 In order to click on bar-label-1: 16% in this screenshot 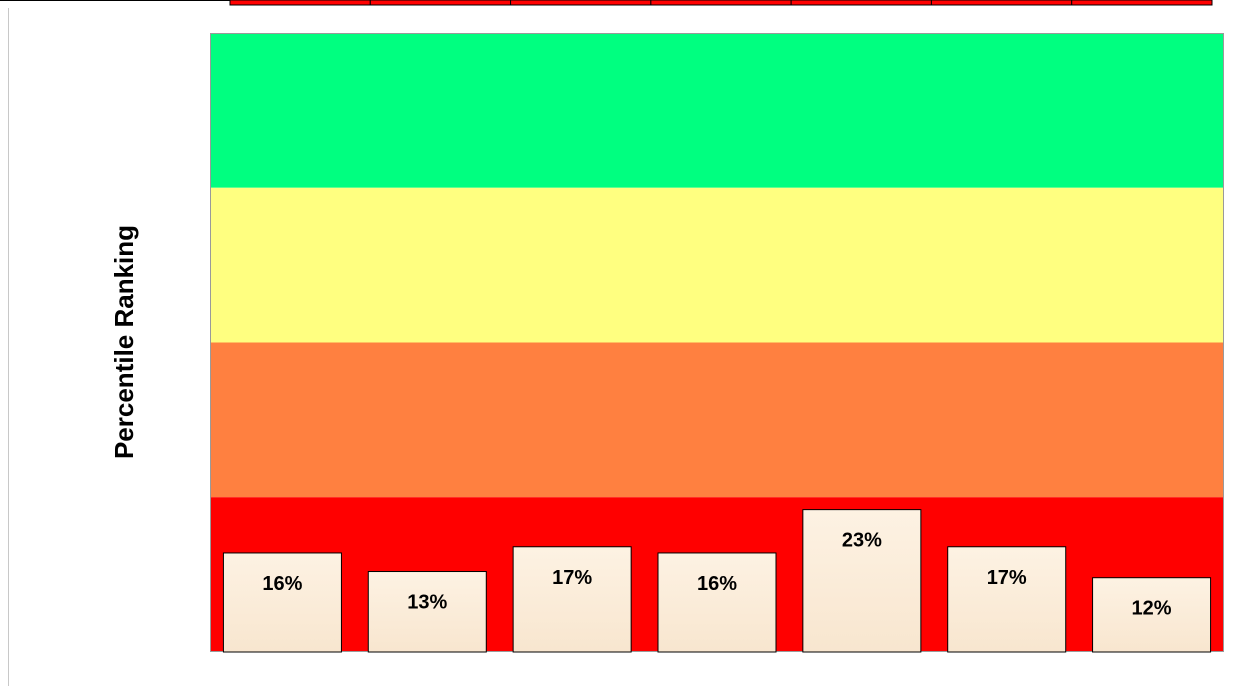, I will do `click(282, 584)`.